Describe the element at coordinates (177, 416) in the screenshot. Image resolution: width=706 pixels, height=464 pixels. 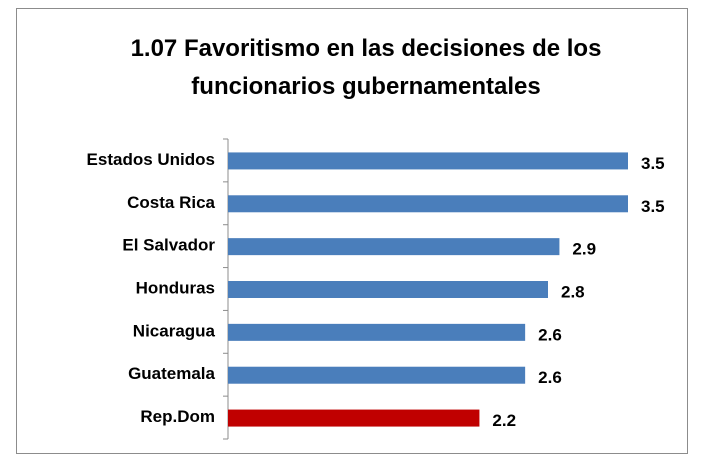
I see `y-tick-label: Rep.Dom` at that location.